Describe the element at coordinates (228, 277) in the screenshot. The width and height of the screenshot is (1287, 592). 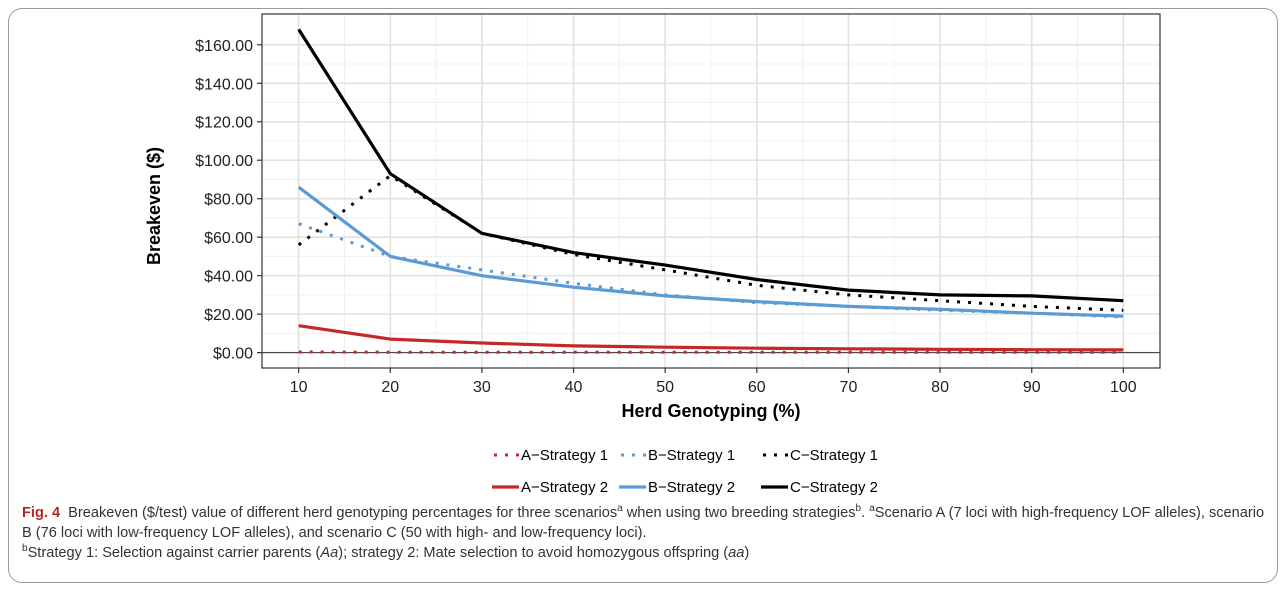
I see `y-tick-label: $40.00` at that location.